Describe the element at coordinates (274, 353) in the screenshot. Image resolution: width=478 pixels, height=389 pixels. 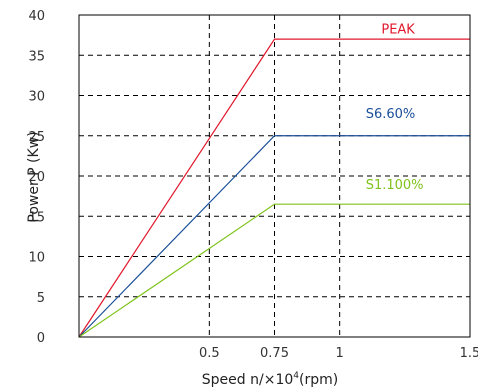
I see `x-tick-label: 0.75` at that location.